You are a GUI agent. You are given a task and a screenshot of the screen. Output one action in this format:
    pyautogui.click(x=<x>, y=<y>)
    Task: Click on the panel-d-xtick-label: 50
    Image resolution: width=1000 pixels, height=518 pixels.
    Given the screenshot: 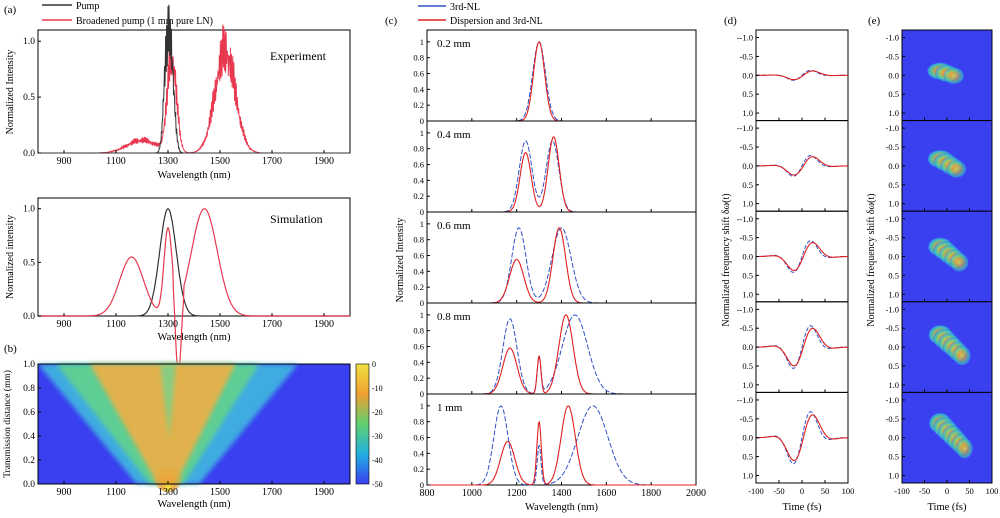 What is the action you would take?
    pyautogui.click(x=825, y=491)
    